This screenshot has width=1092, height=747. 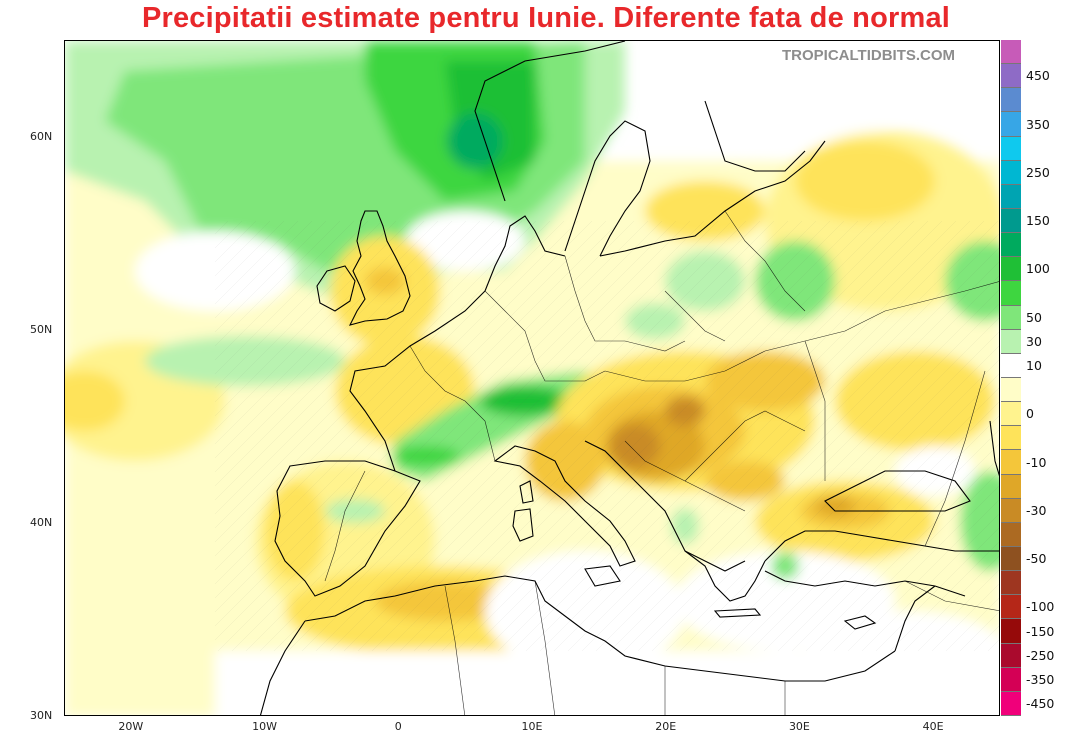 I want to click on colorbar-label: -10, so click(x=1036, y=462).